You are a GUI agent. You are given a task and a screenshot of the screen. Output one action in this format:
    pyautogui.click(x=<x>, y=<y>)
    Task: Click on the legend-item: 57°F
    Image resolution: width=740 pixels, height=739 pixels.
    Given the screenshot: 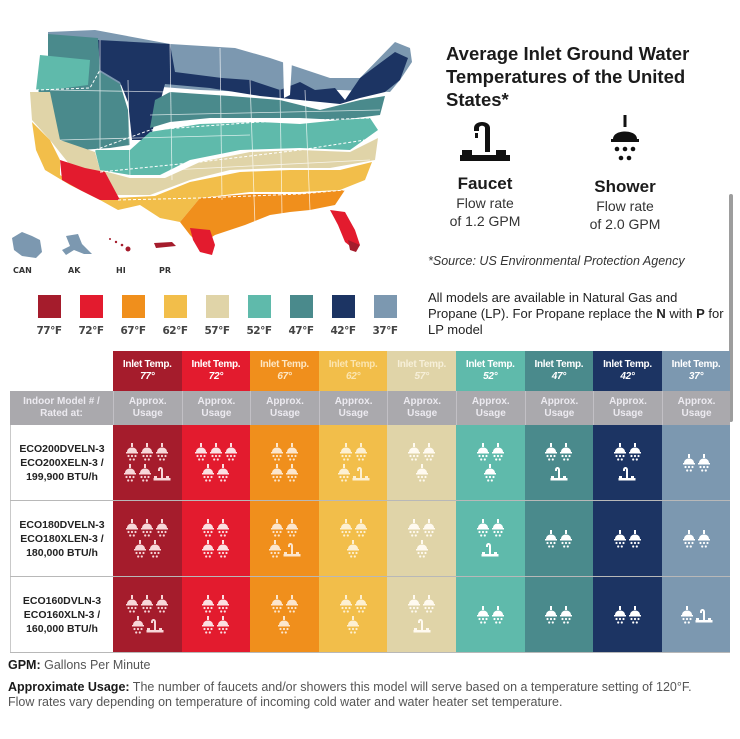 What is the action you would take?
    pyautogui.click(x=217, y=316)
    